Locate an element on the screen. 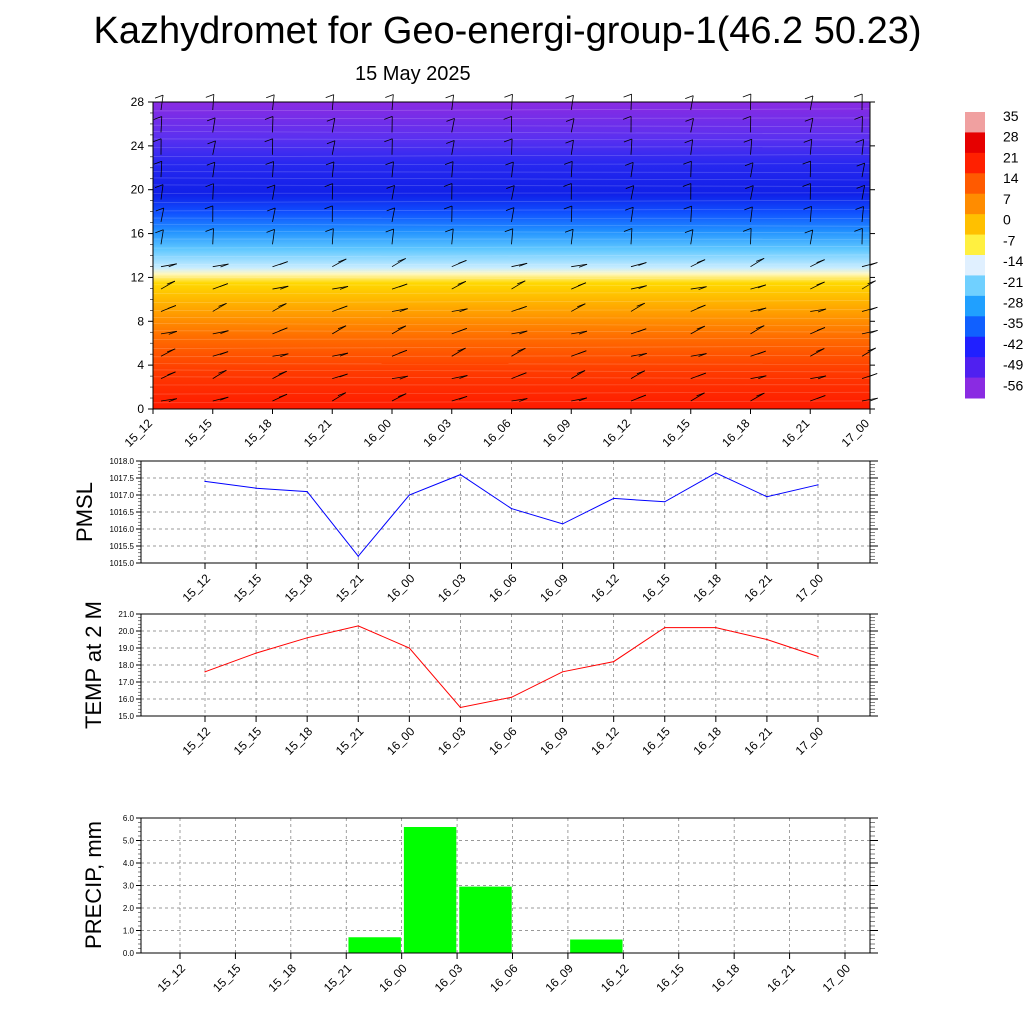  colorbar-label: 35 is located at coordinates (1011, 116).